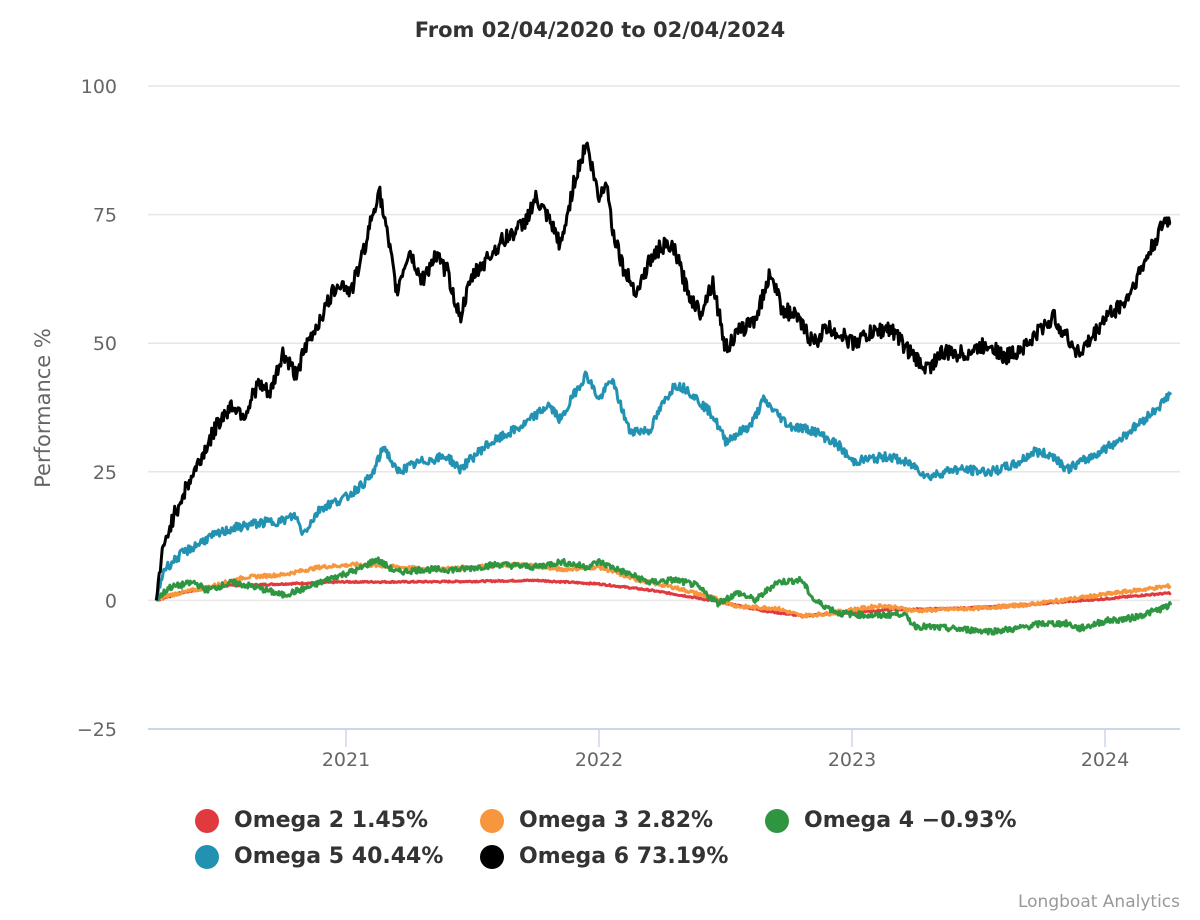  What do you see at coordinates (600, 30) in the screenshot?
I see `chart-title: From 02/04/2020 to 02/04/2024` at bounding box center [600, 30].